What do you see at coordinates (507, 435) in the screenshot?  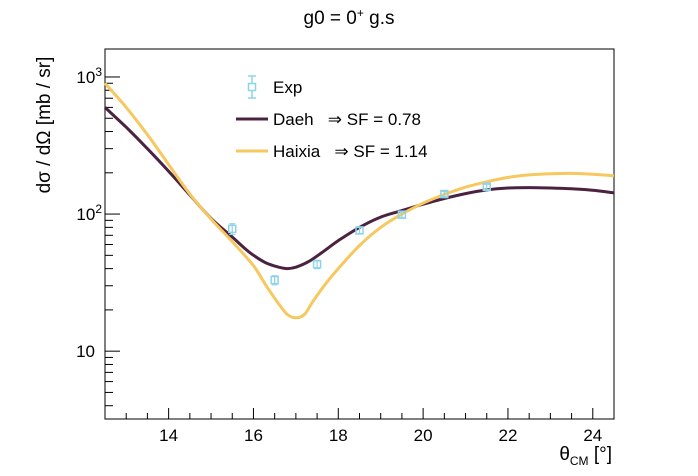 I see `x-tick-label: 22` at bounding box center [507, 435].